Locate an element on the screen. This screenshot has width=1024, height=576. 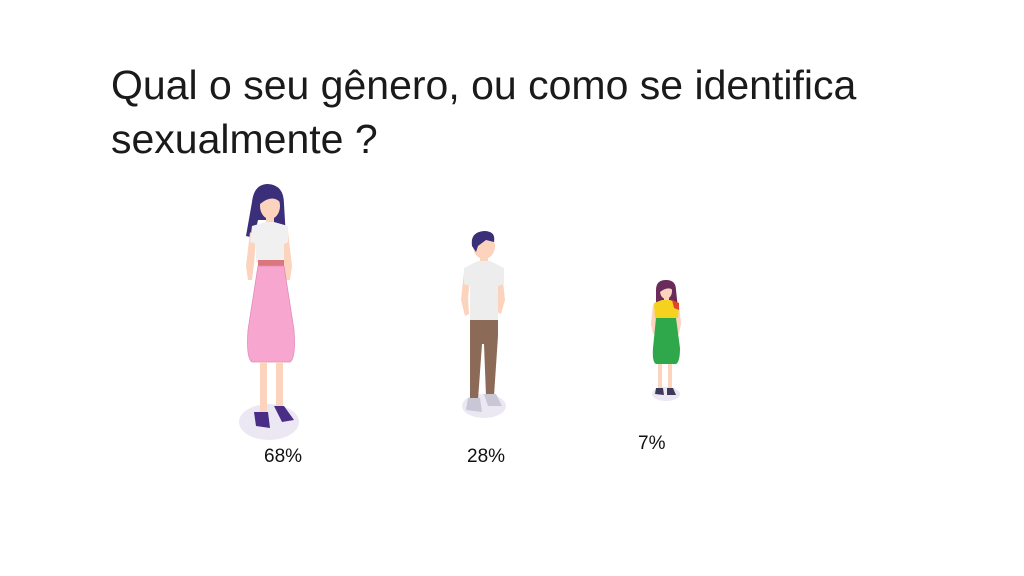
percent-label-28: 28% is located at coordinates (486, 456).